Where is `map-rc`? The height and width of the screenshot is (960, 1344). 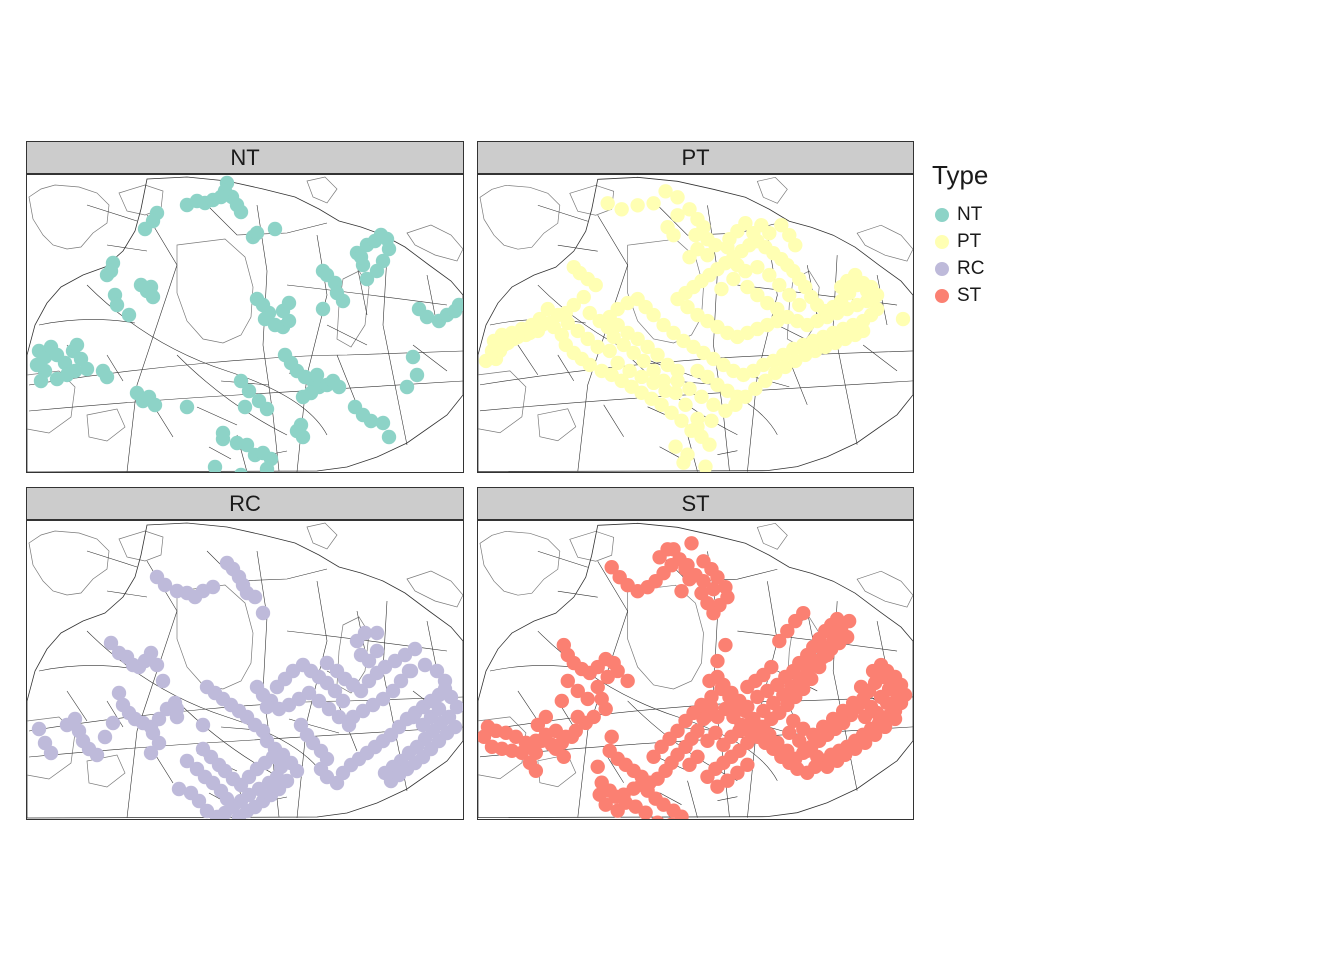 map-rc is located at coordinates (245, 670).